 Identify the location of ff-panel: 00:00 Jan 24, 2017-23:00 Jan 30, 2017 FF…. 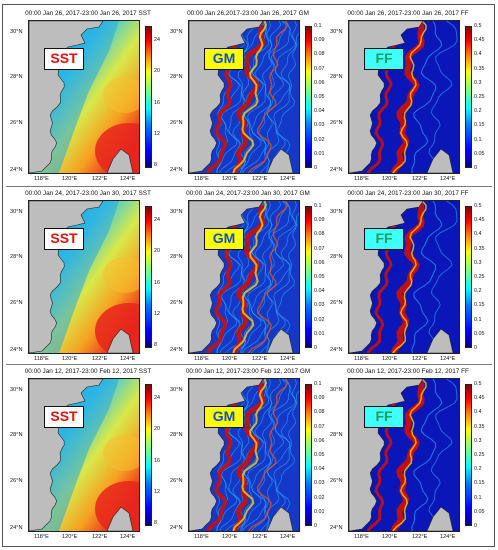
(408, 280).